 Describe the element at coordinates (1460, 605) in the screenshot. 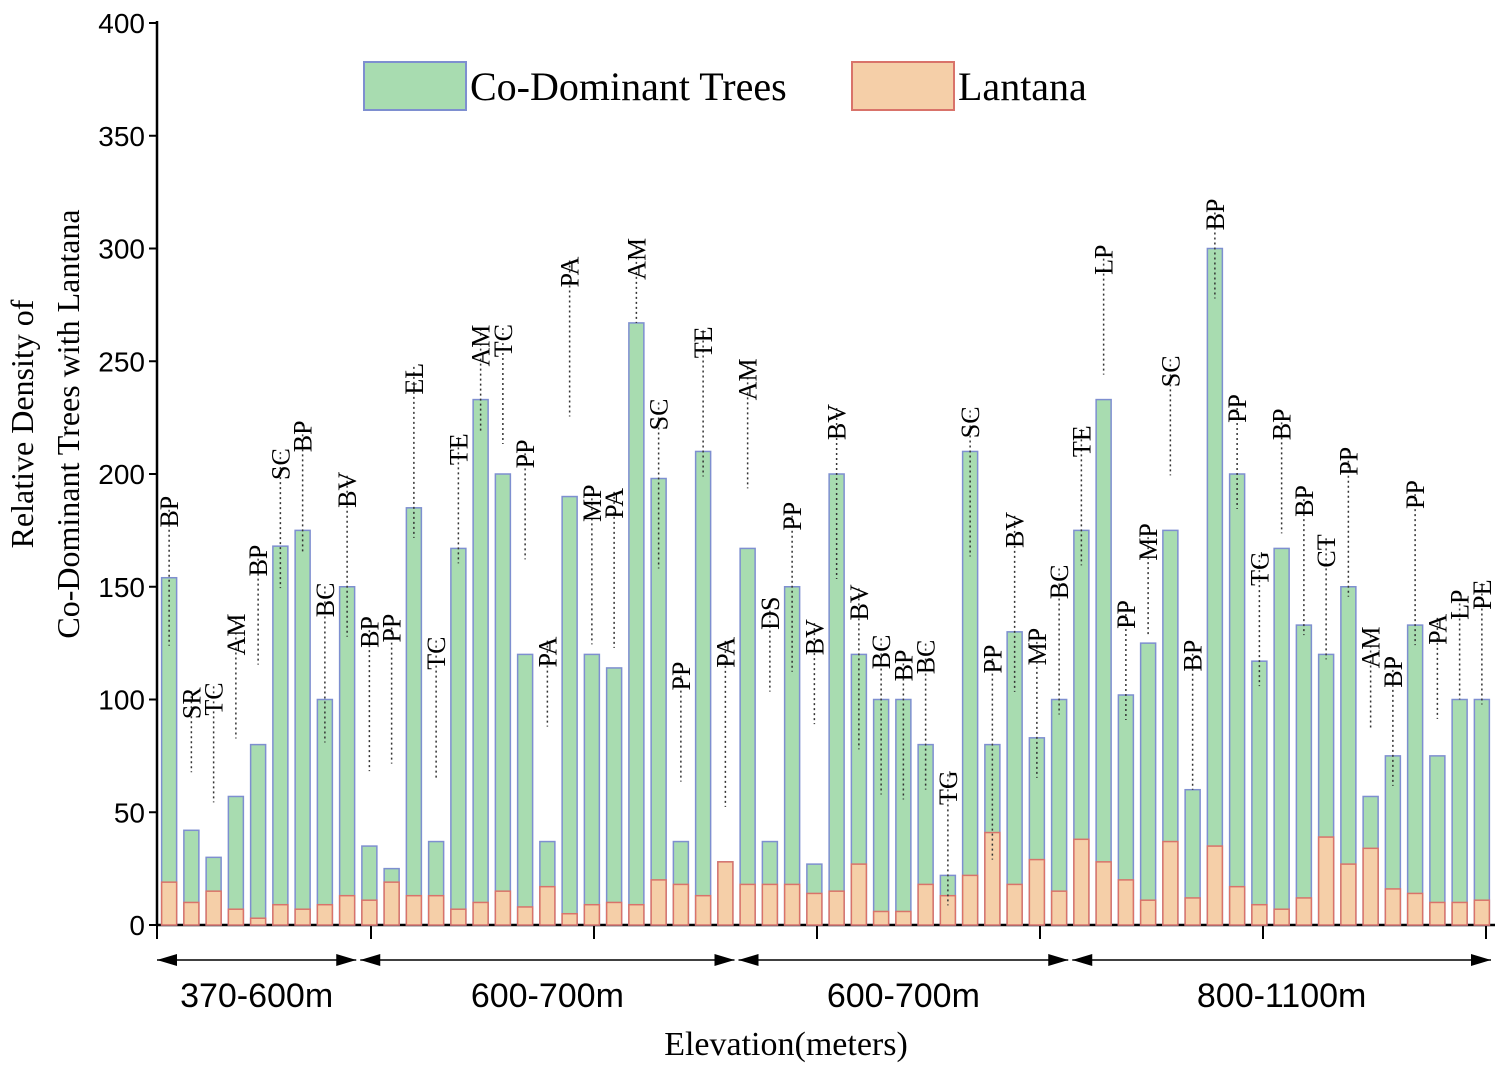

I see `bar-species-label: LP` at that location.